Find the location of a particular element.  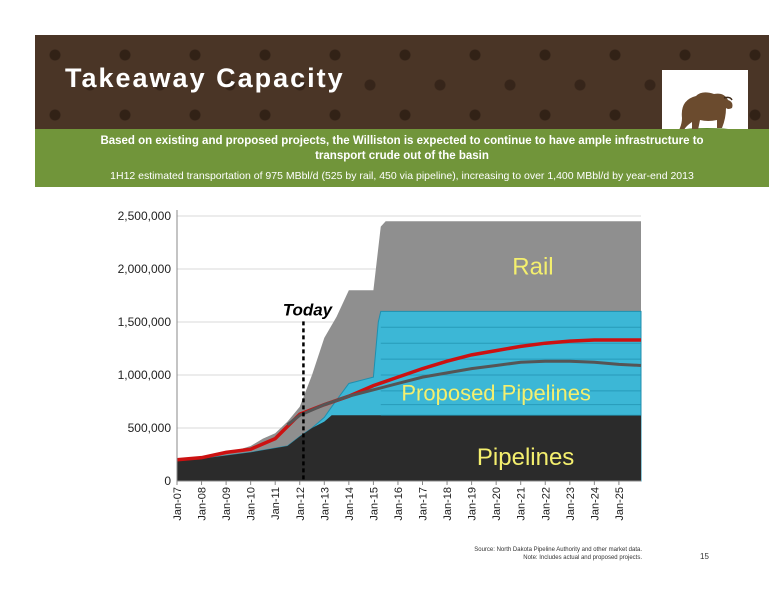

y-tick-label: 1,500,000 is located at coordinates (145, 322).